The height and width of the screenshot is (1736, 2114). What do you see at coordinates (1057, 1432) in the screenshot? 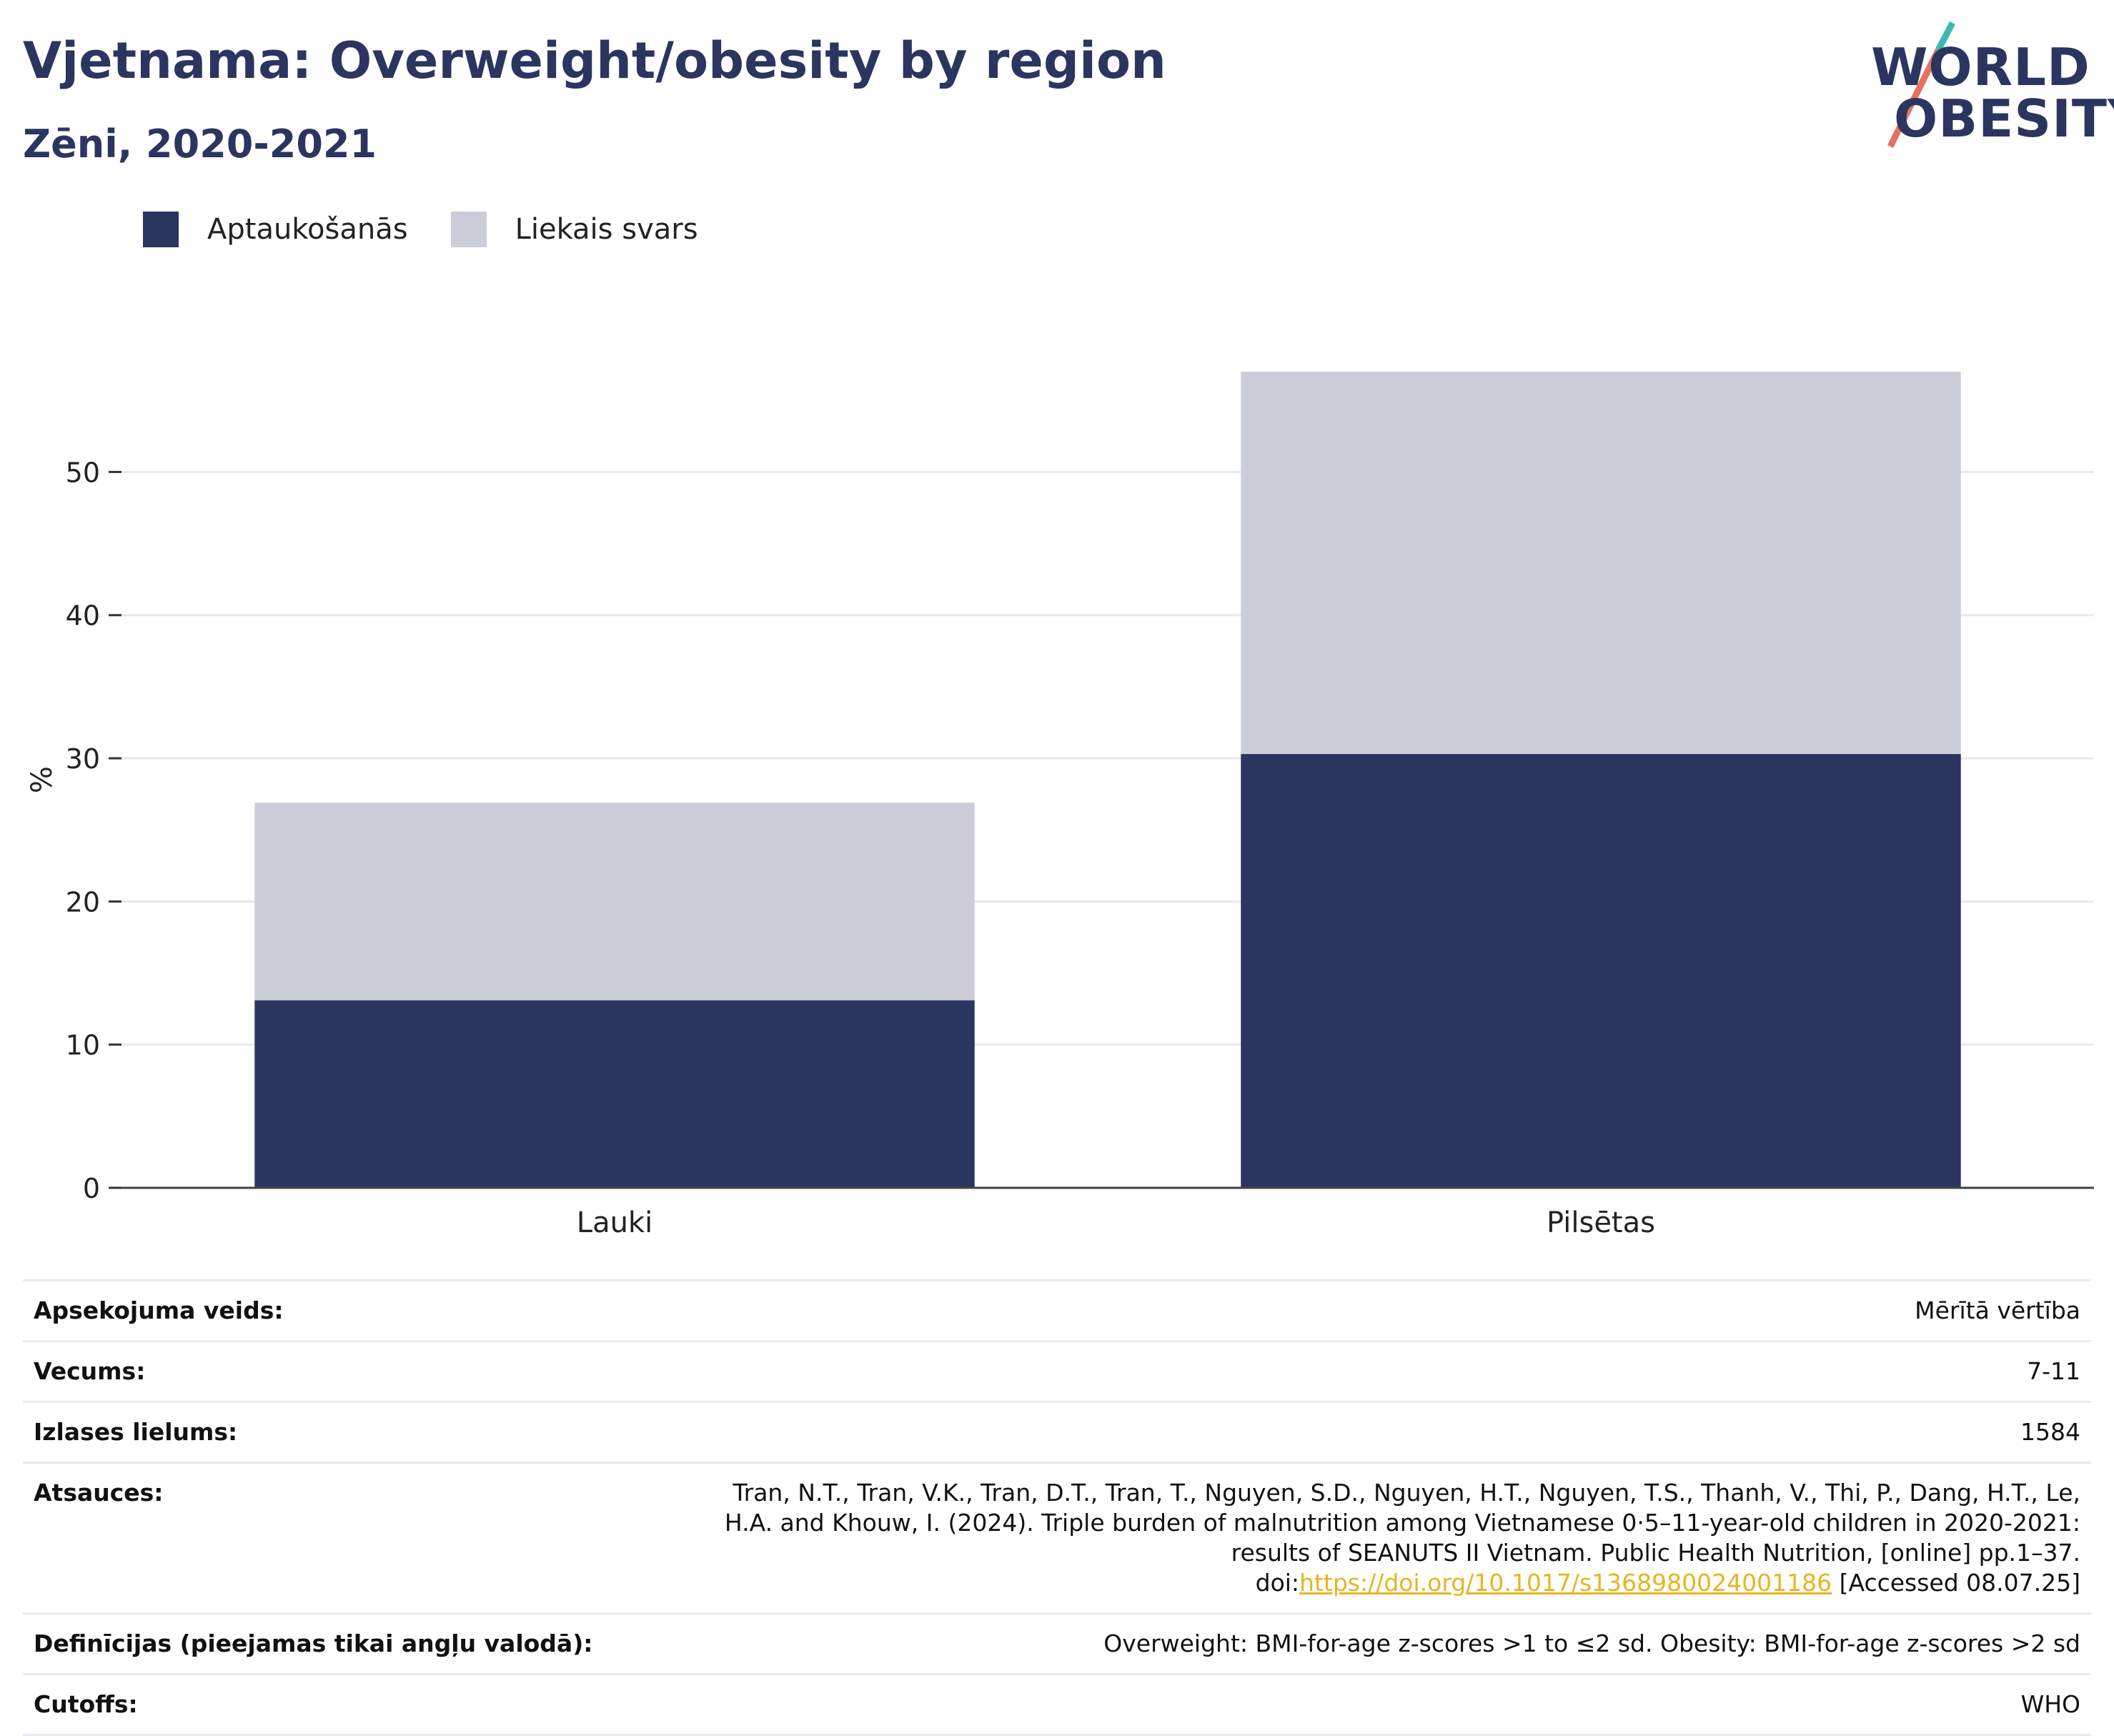
I see `table-row: Izlases lielums: 1584` at bounding box center [1057, 1432].